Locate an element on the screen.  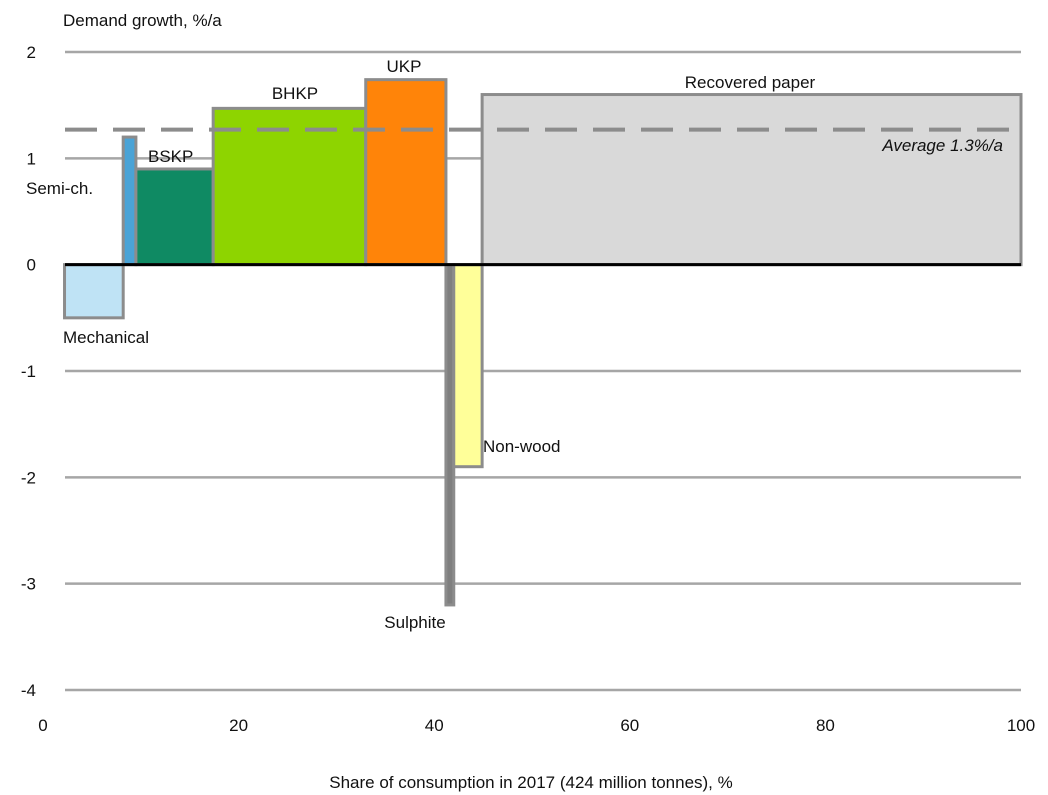
y-tick-label: -1 is located at coordinates (28, 371).